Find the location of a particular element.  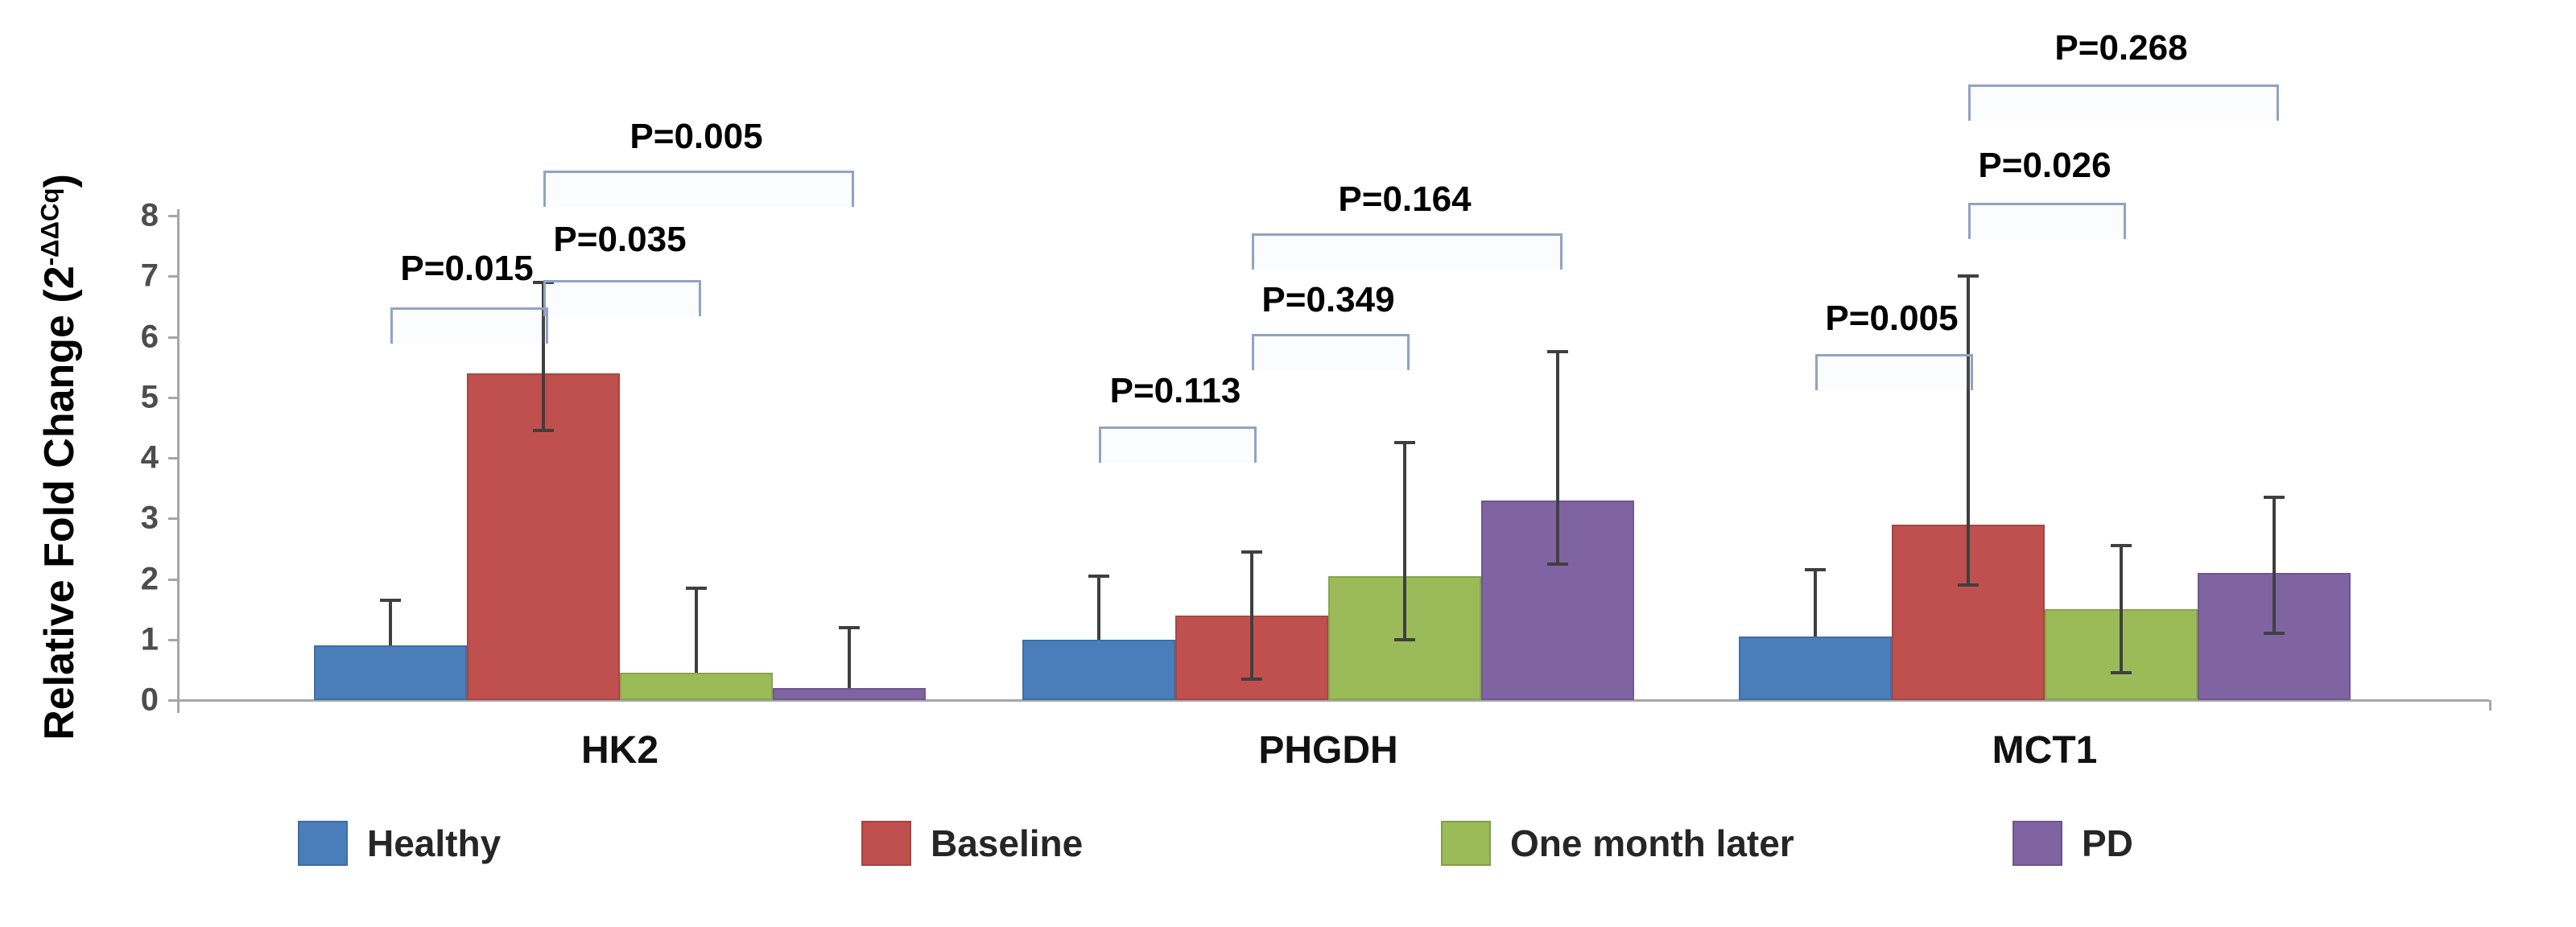

legend-label: Baseline is located at coordinates (1007, 843).